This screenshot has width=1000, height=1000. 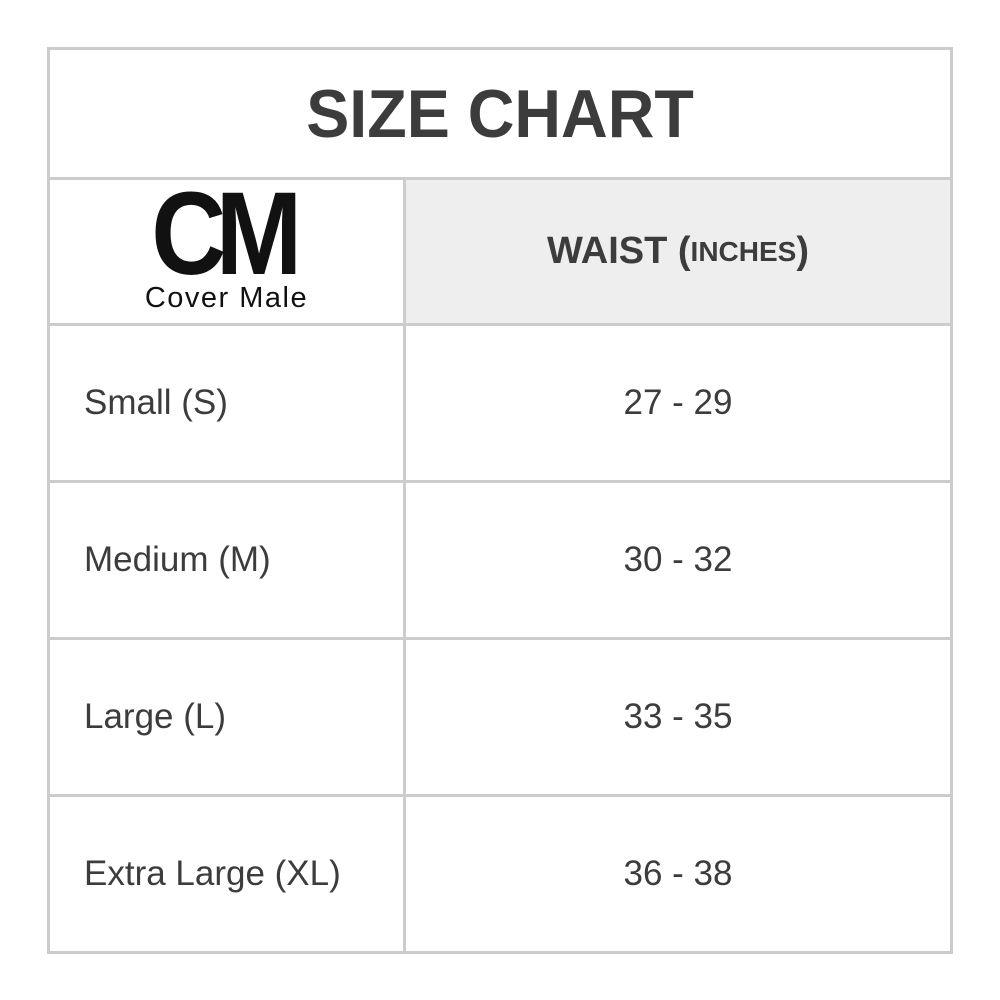 I want to click on table-row-waist-small: 27 - 29, so click(x=678, y=403).